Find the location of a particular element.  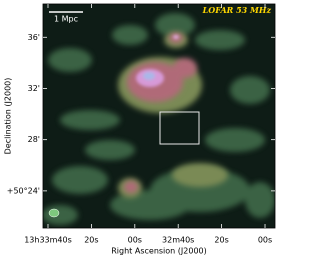

x-axis-label: Right Ascension (J2000) is located at coordinates (159, 251).